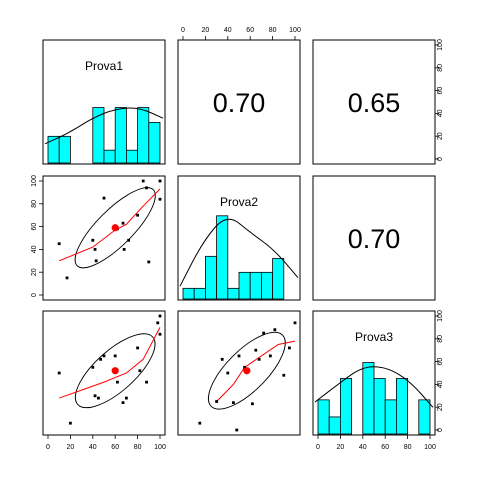  Describe the element at coordinates (440, 384) in the screenshot. I see `right-axis-row2-tick-label: 40` at that location.